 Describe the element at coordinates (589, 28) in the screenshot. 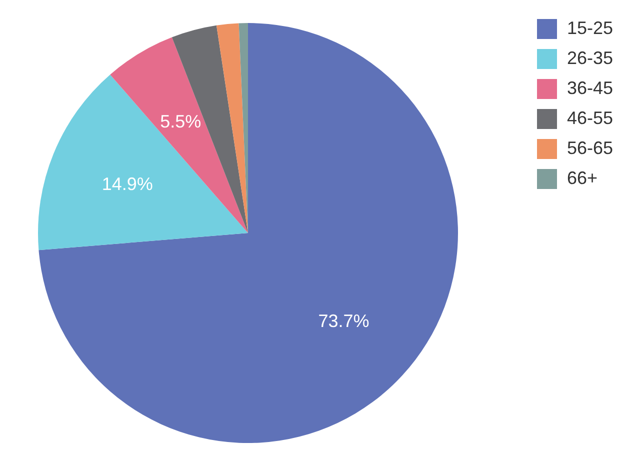

I see `legend-label: 15-25` at that location.